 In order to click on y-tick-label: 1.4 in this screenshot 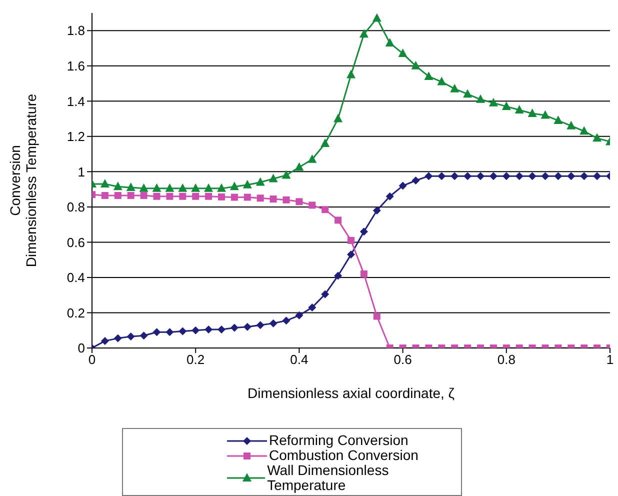, I will do `click(75, 101)`.